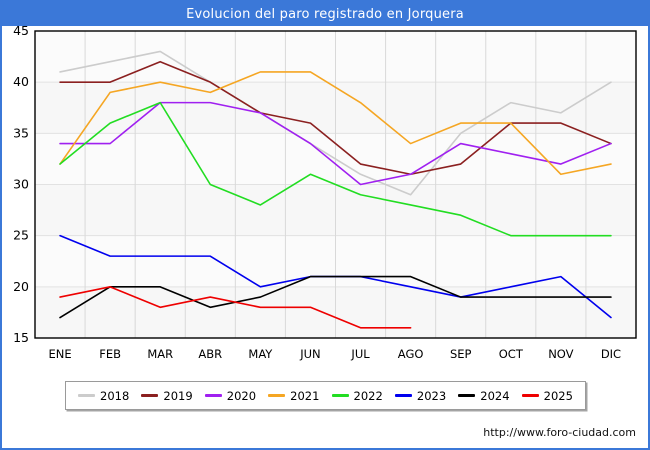 The height and width of the screenshot is (450, 650). What do you see at coordinates (360, 354) in the screenshot?
I see `x-axis-tick-label-JUL: JUL` at bounding box center [360, 354].